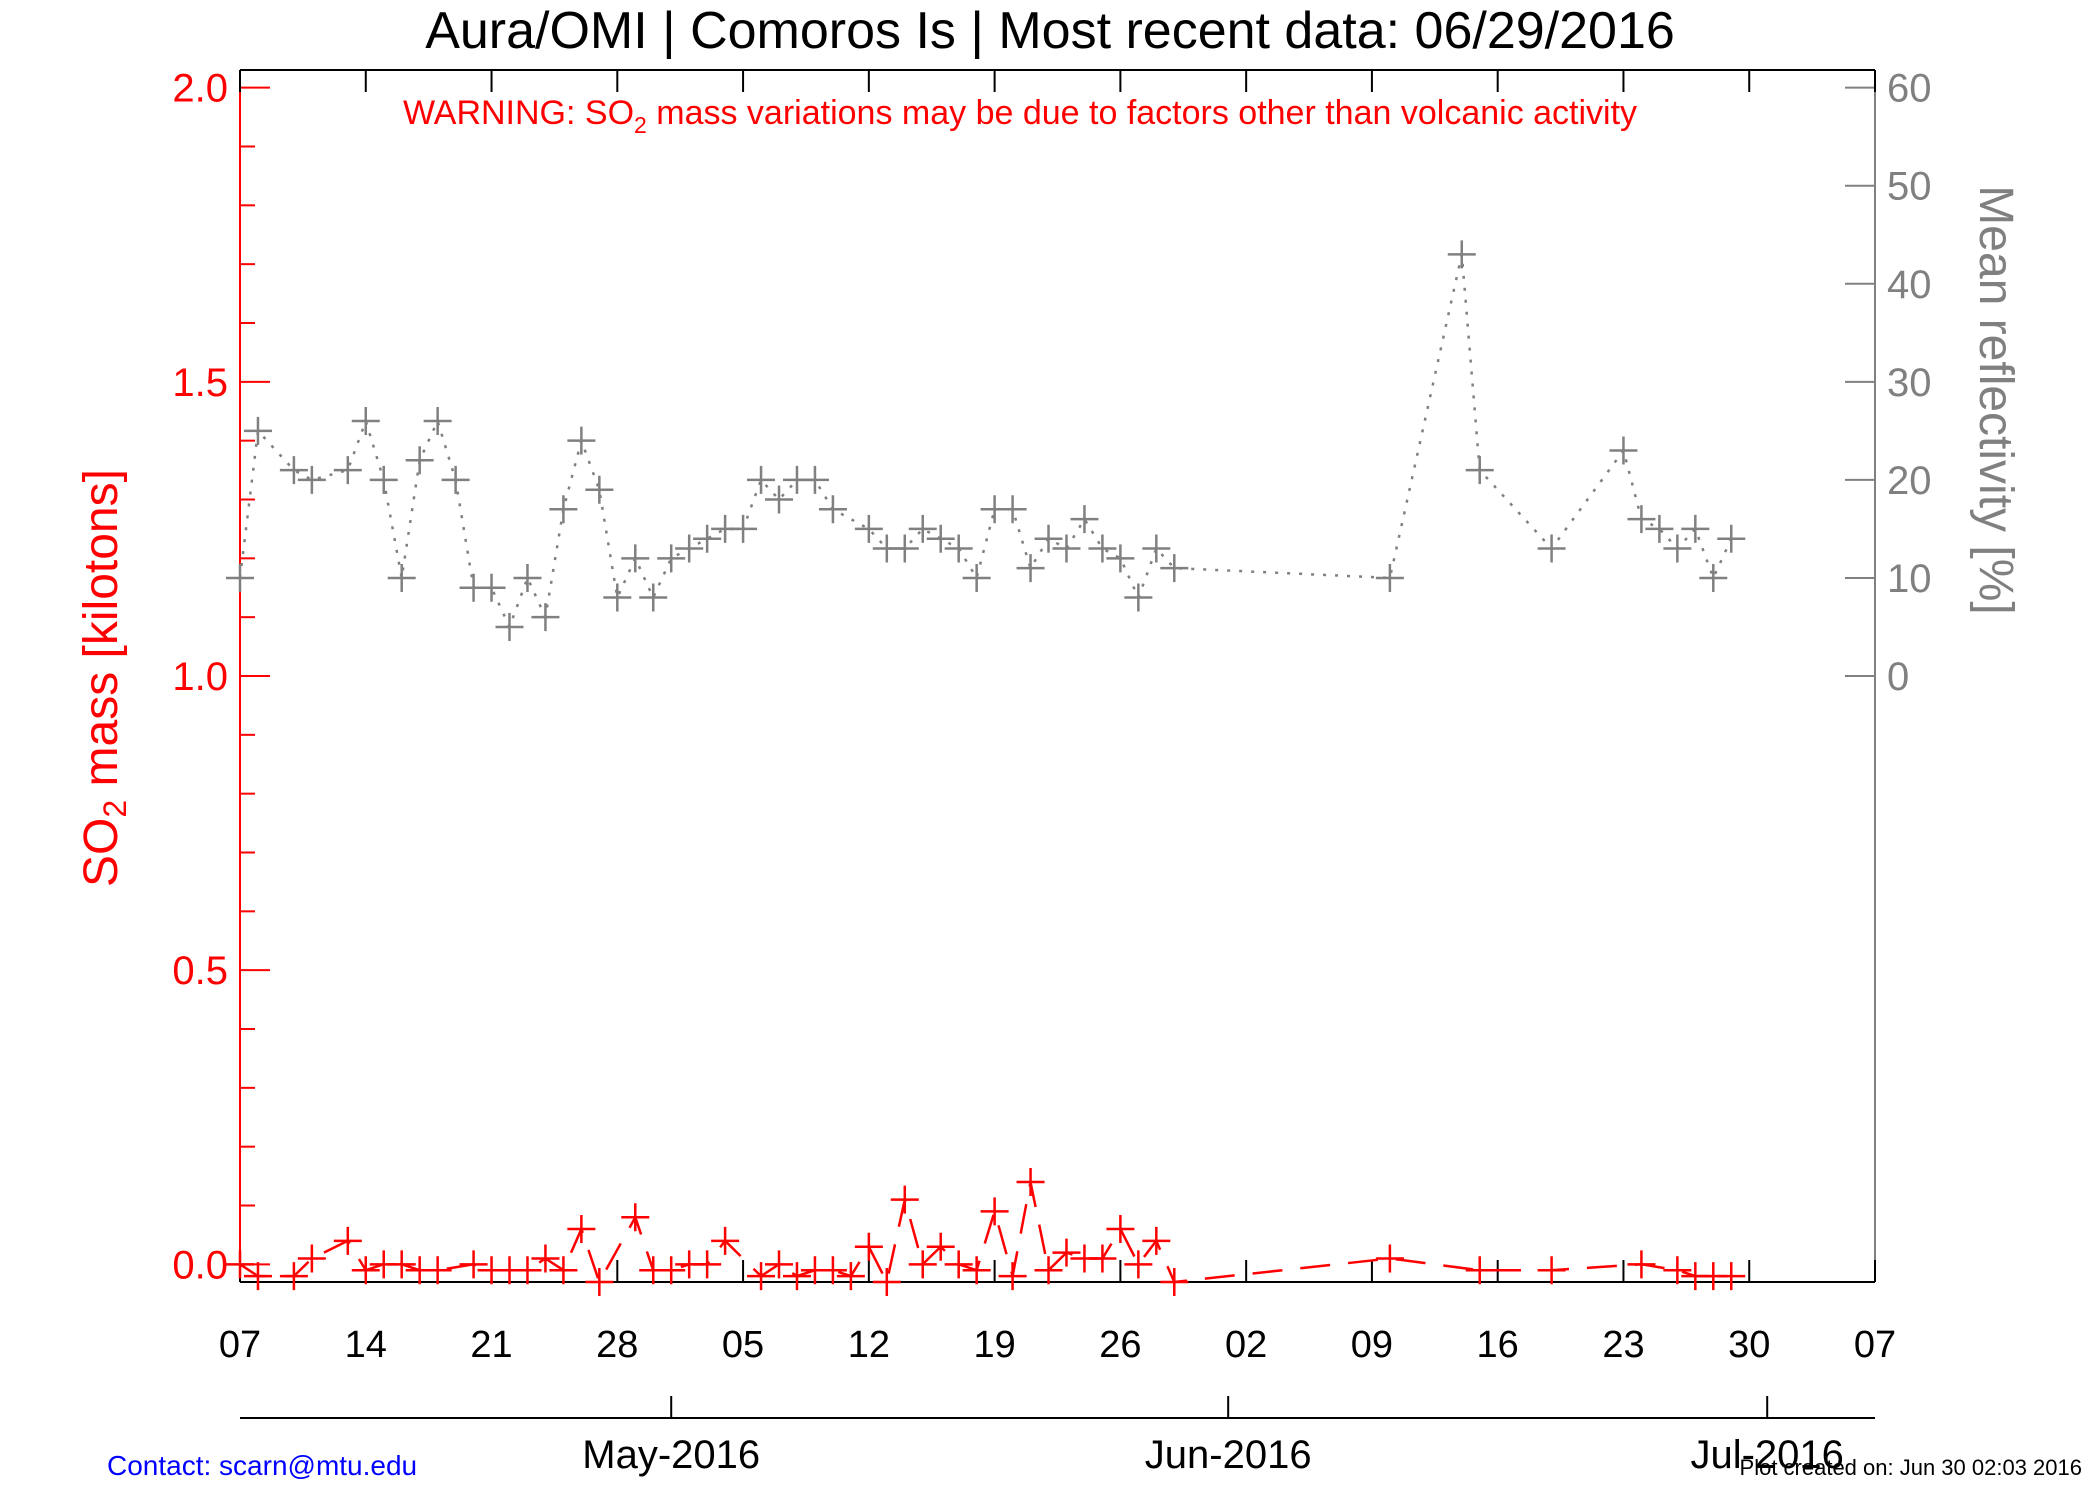  I want to click on y-right-tick-label: 20, so click(1909, 481).